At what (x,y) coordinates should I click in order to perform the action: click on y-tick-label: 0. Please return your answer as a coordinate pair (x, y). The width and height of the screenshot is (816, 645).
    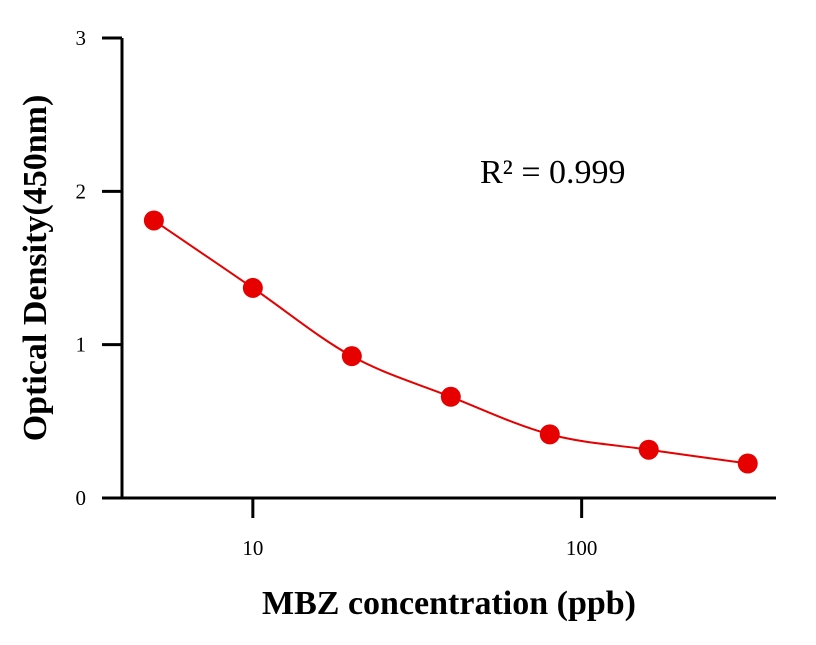
    Looking at the image, I should click on (81, 498).